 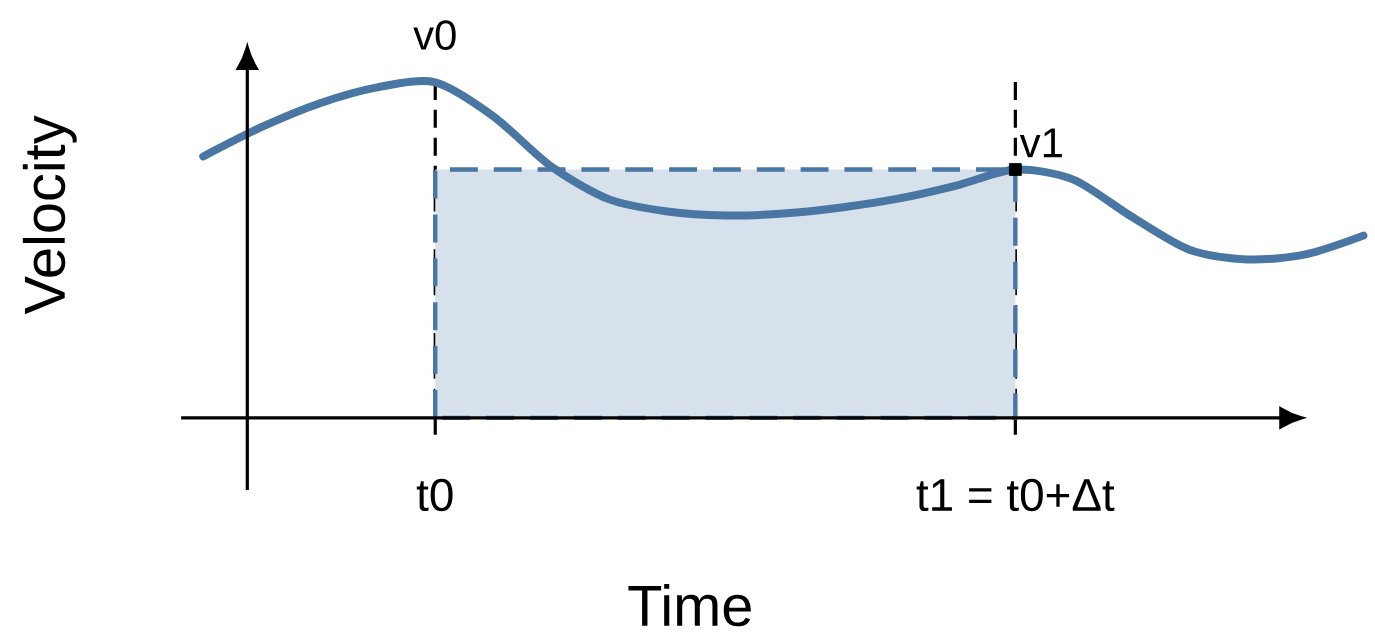 What do you see at coordinates (434, 495) in the screenshot?
I see `x-tick-label: t0` at bounding box center [434, 495].